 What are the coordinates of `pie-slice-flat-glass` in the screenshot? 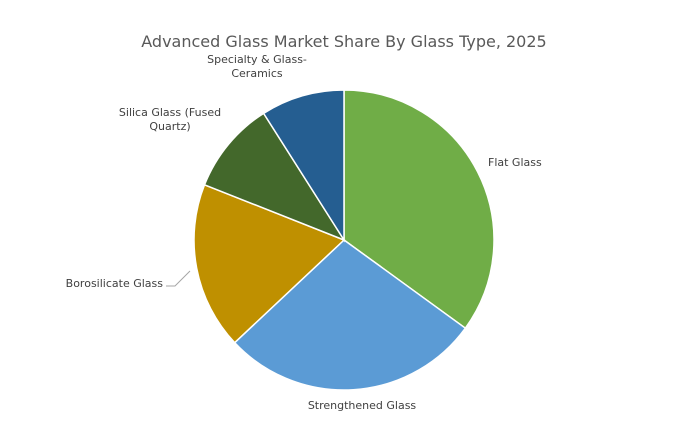 It's located at (419, 209).